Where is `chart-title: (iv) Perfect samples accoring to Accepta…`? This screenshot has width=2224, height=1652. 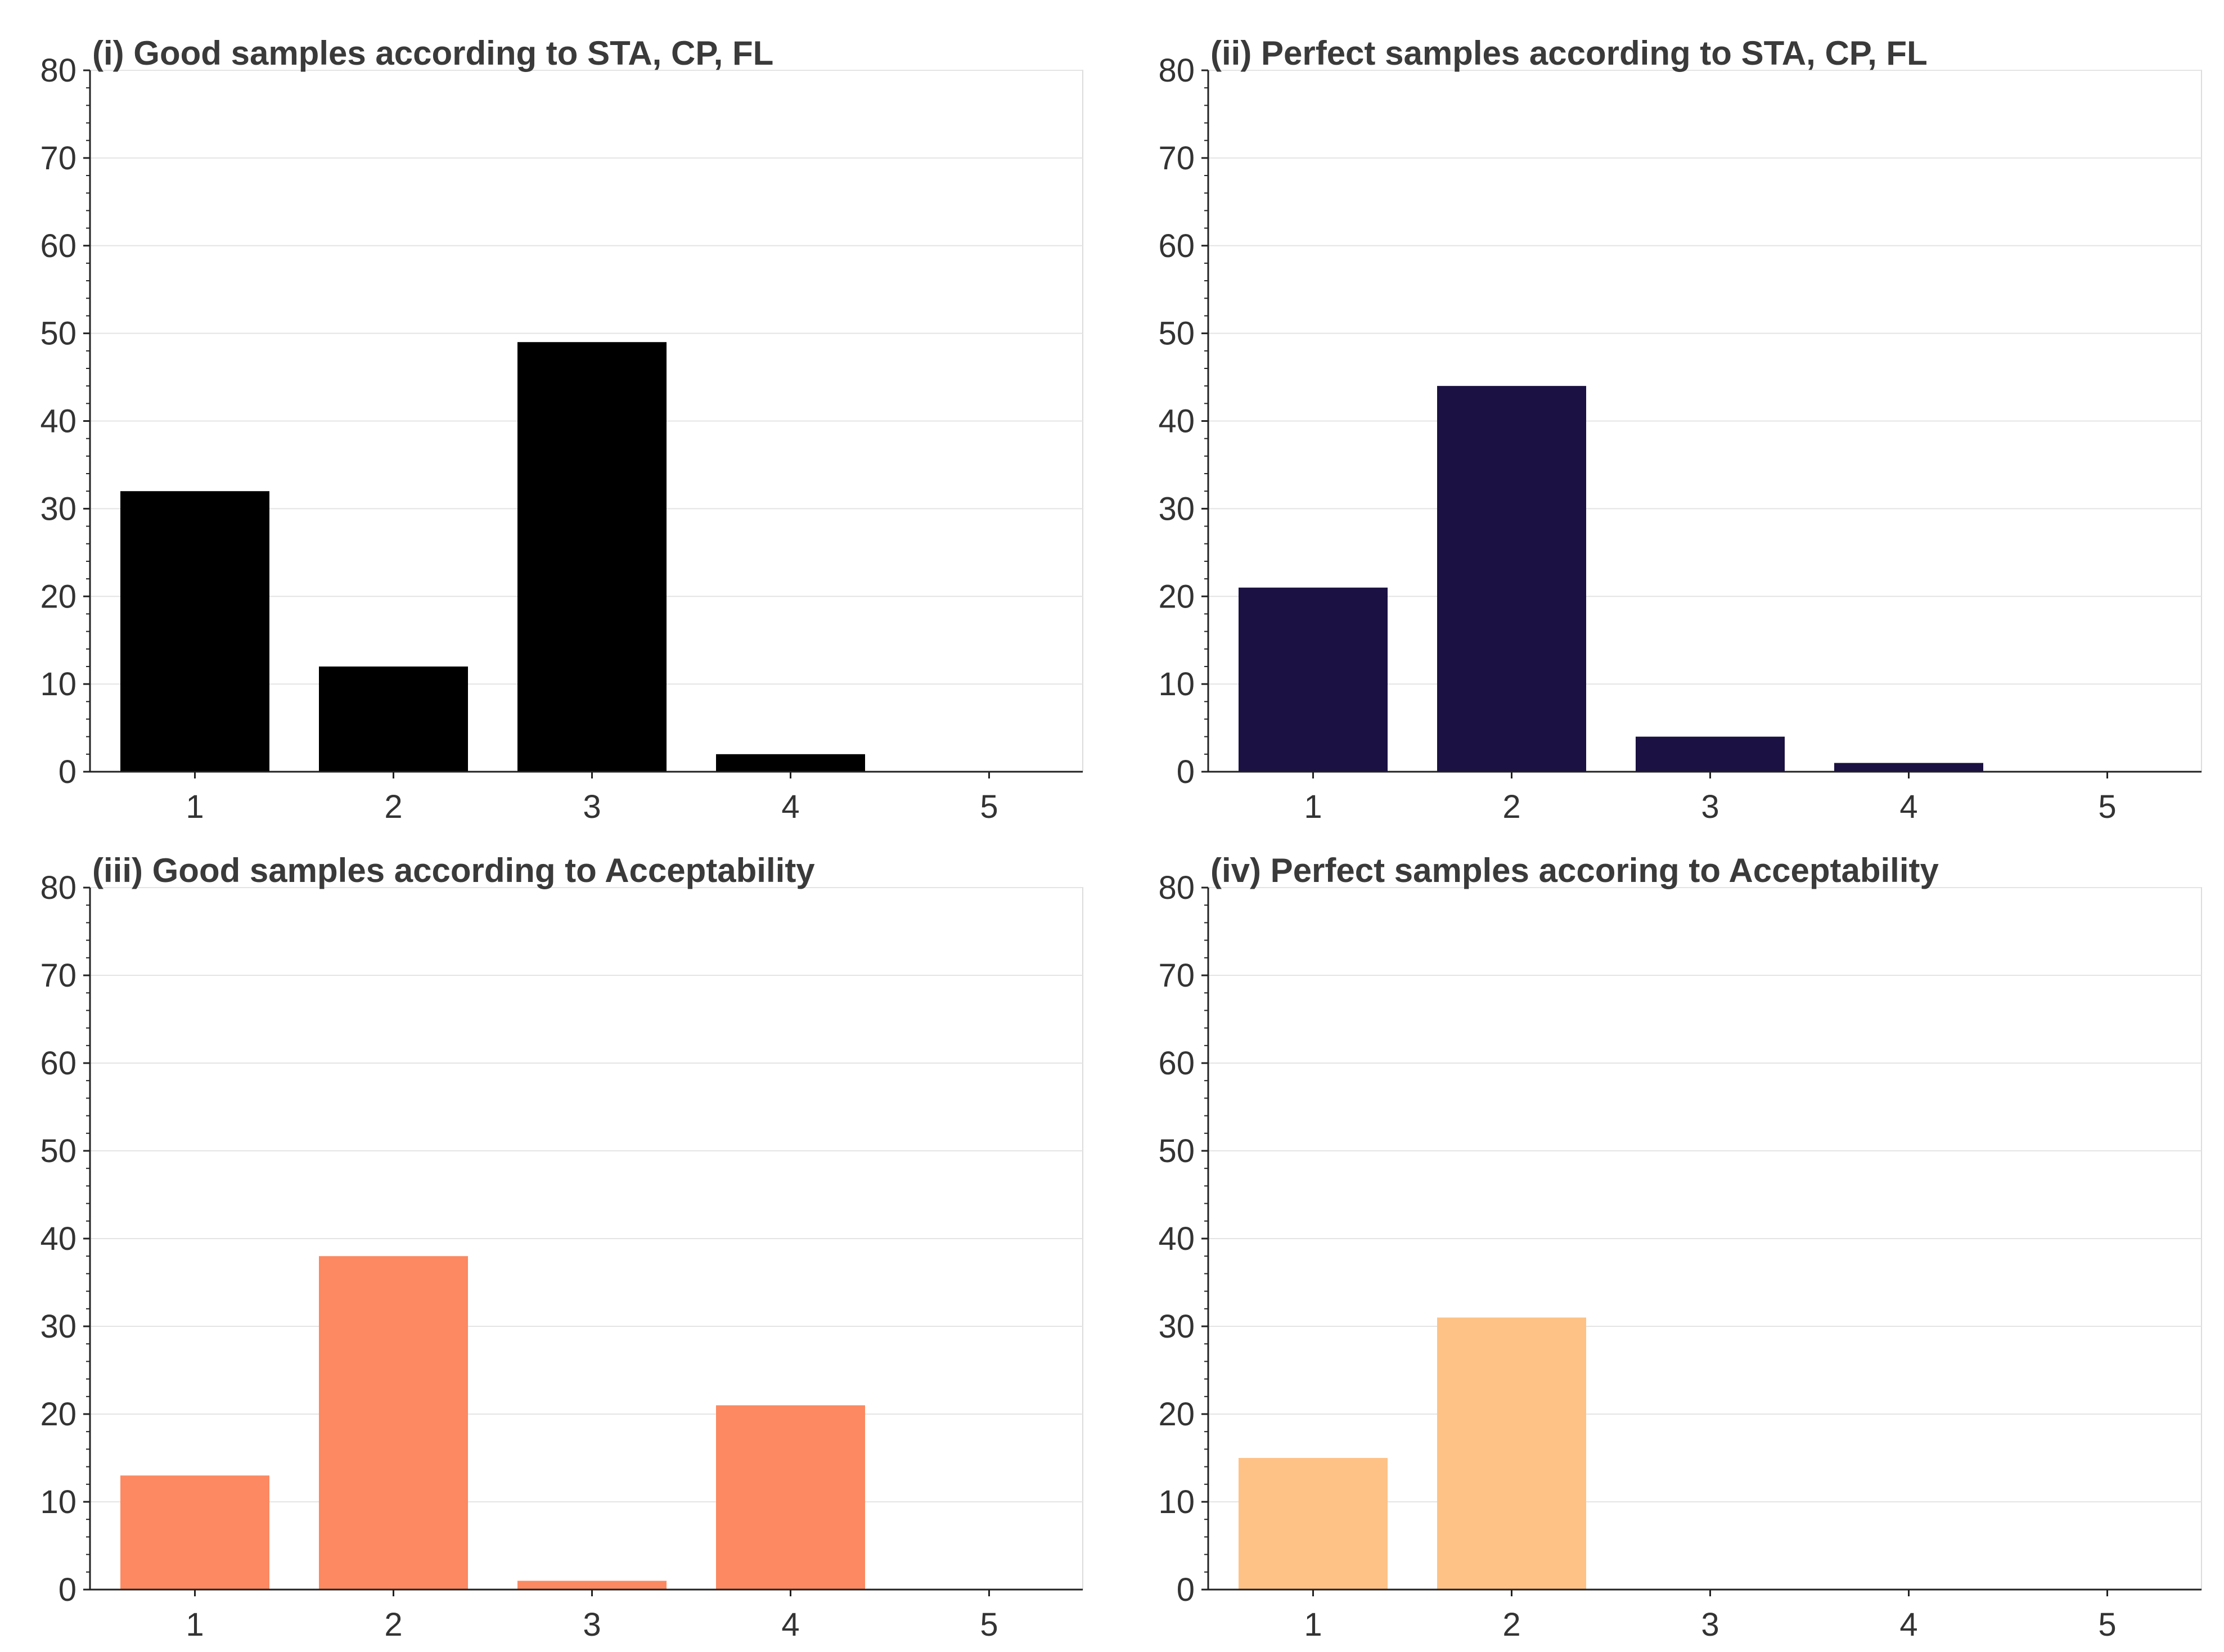 chart-title: (iv) Perfect samples accoring to Accepta… is located at coordinates (1574, 870).